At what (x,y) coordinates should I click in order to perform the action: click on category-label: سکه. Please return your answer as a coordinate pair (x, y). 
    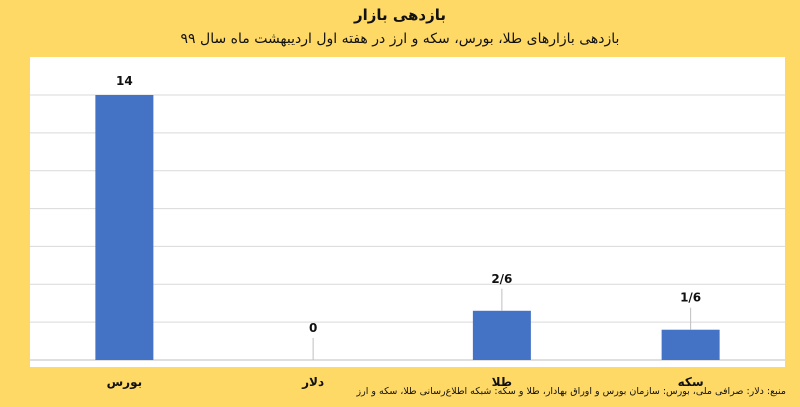
    Looking at the image, I should click on (691, 382).